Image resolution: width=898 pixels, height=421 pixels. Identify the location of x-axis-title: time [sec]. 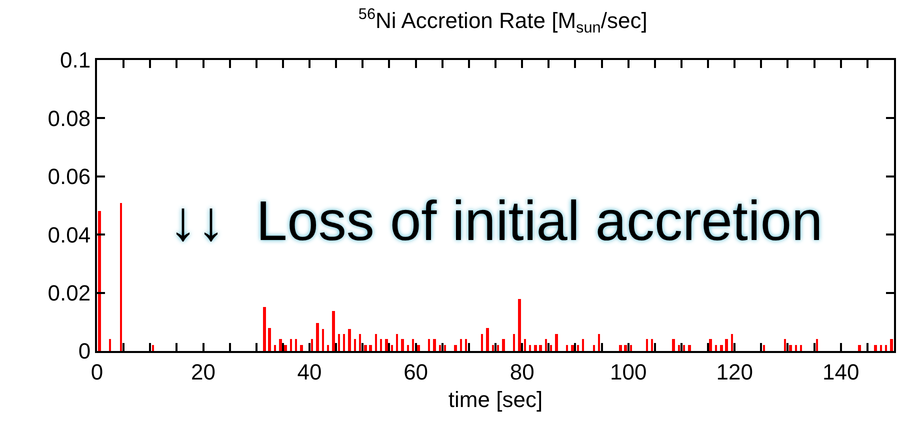
(495, 399).